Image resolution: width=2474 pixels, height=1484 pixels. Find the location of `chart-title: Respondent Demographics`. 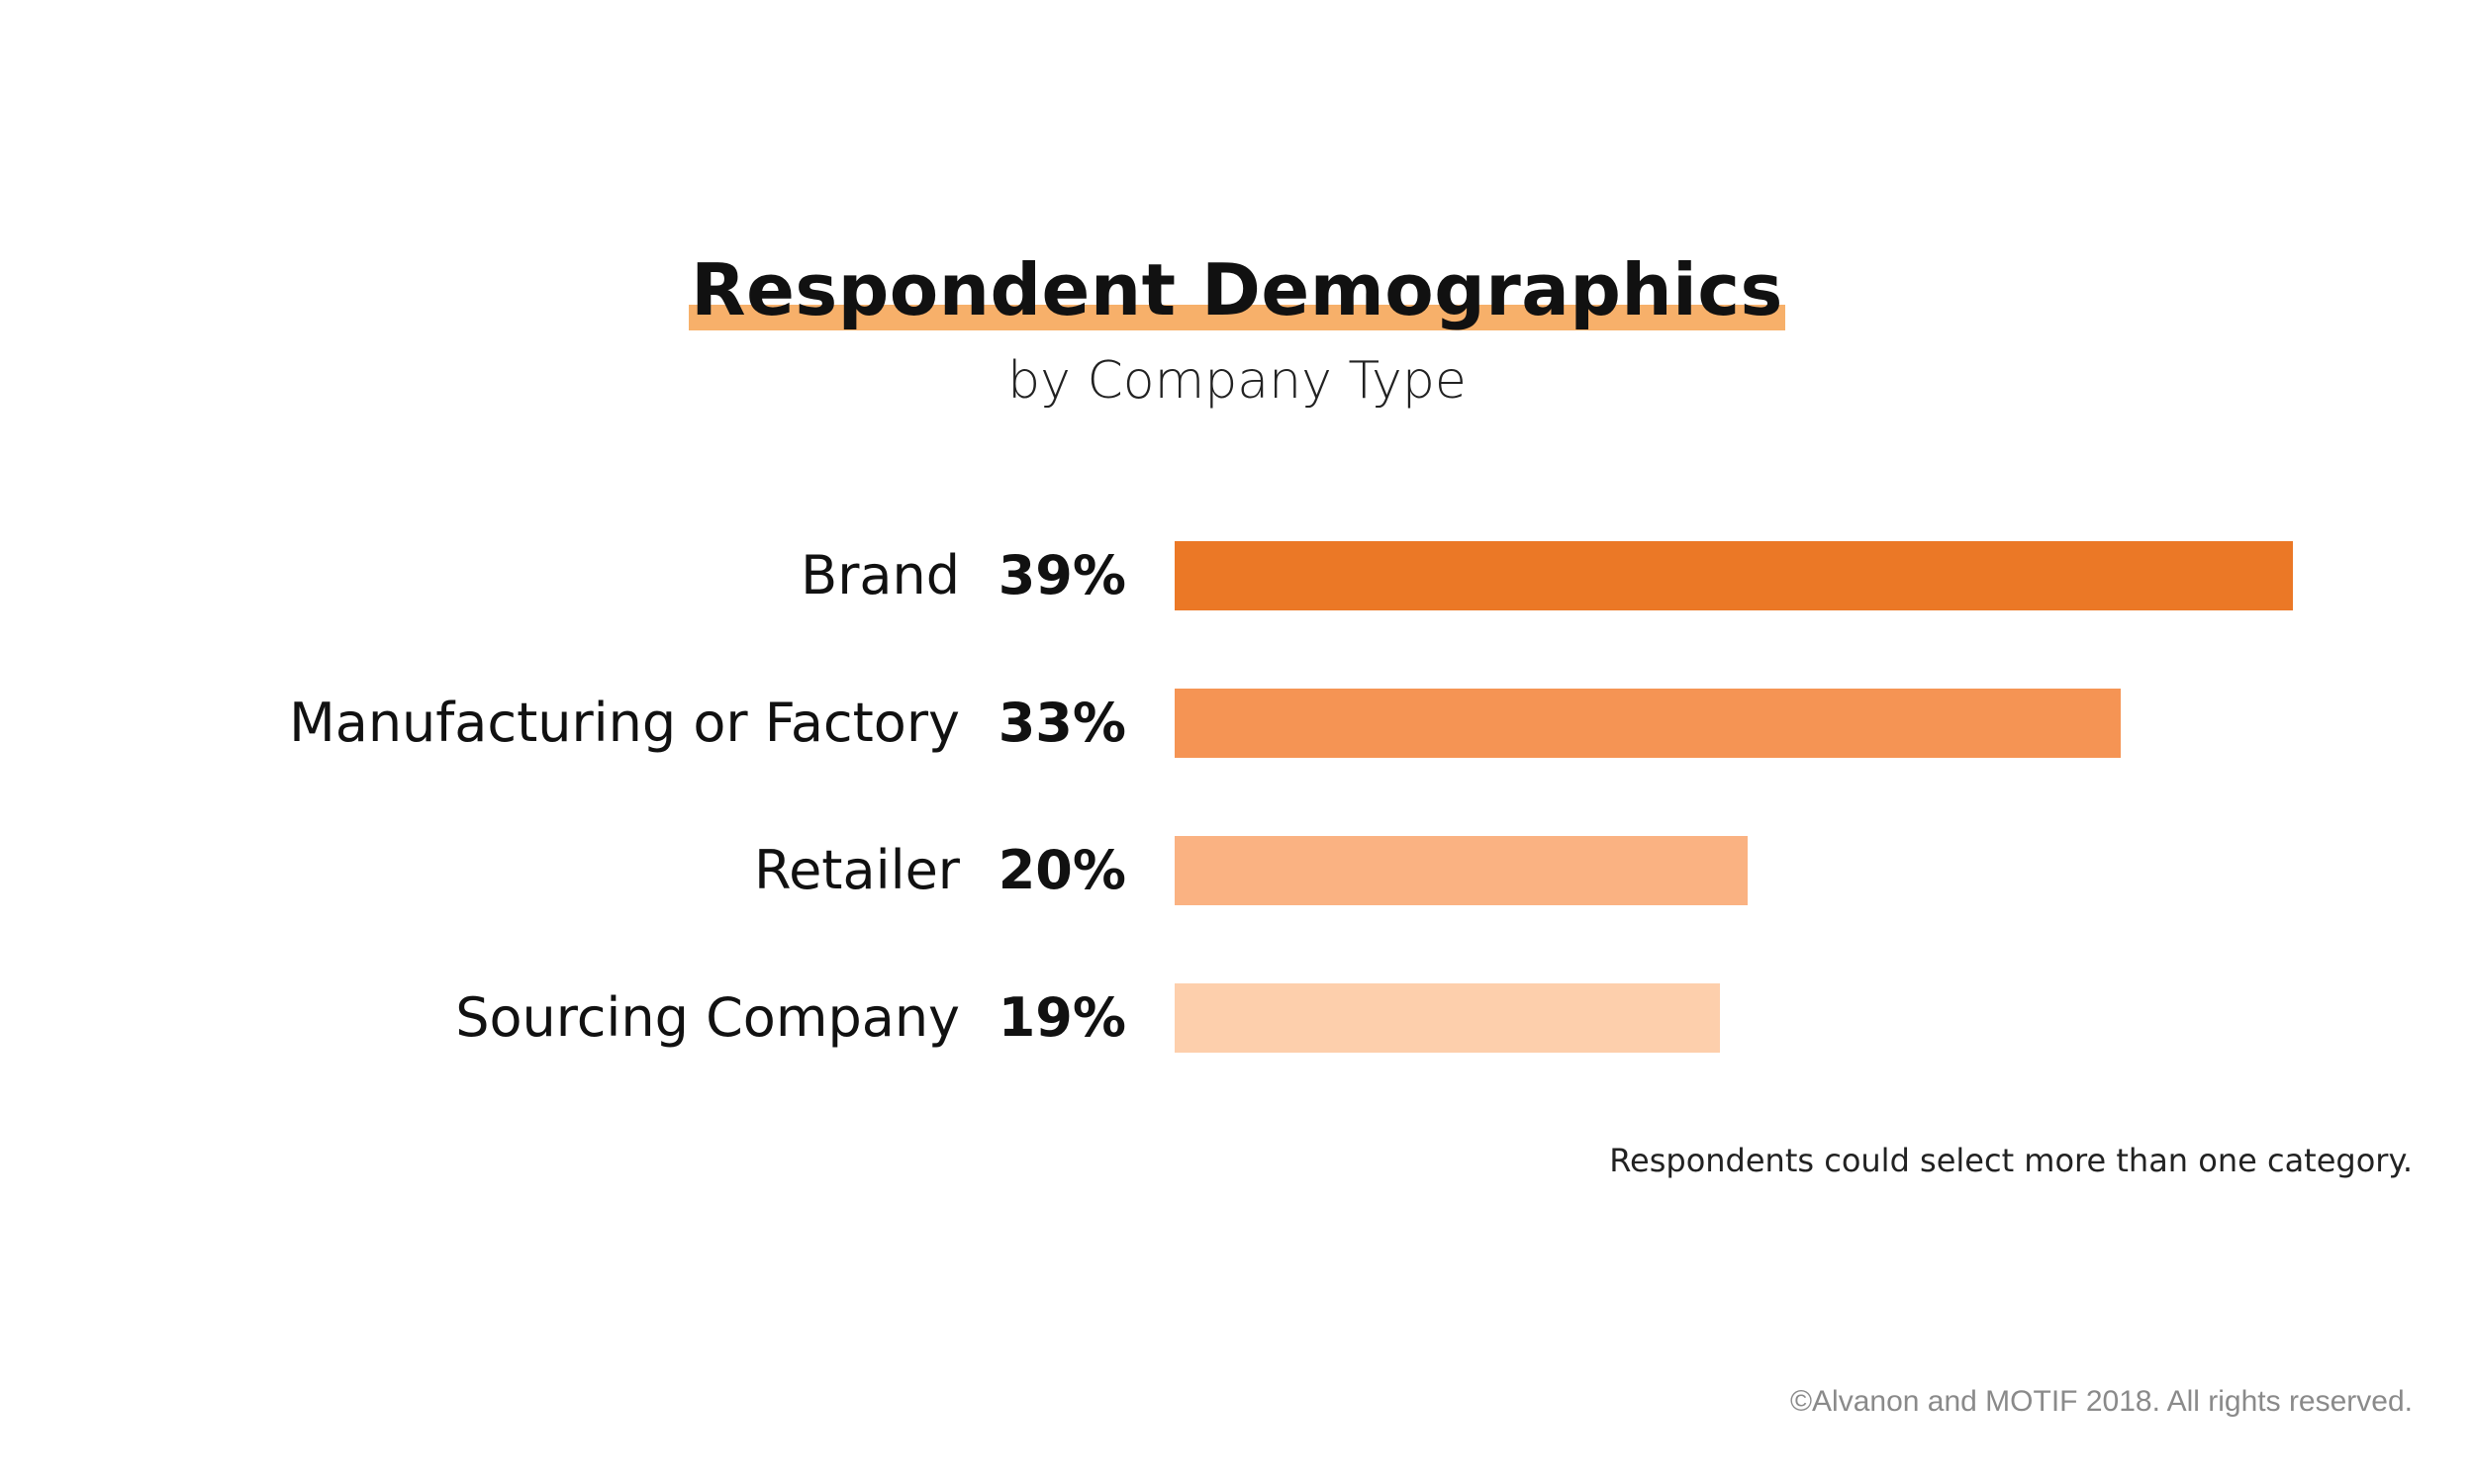

chart-title: Respondent Demographics is located at coordinates (1237, 289).